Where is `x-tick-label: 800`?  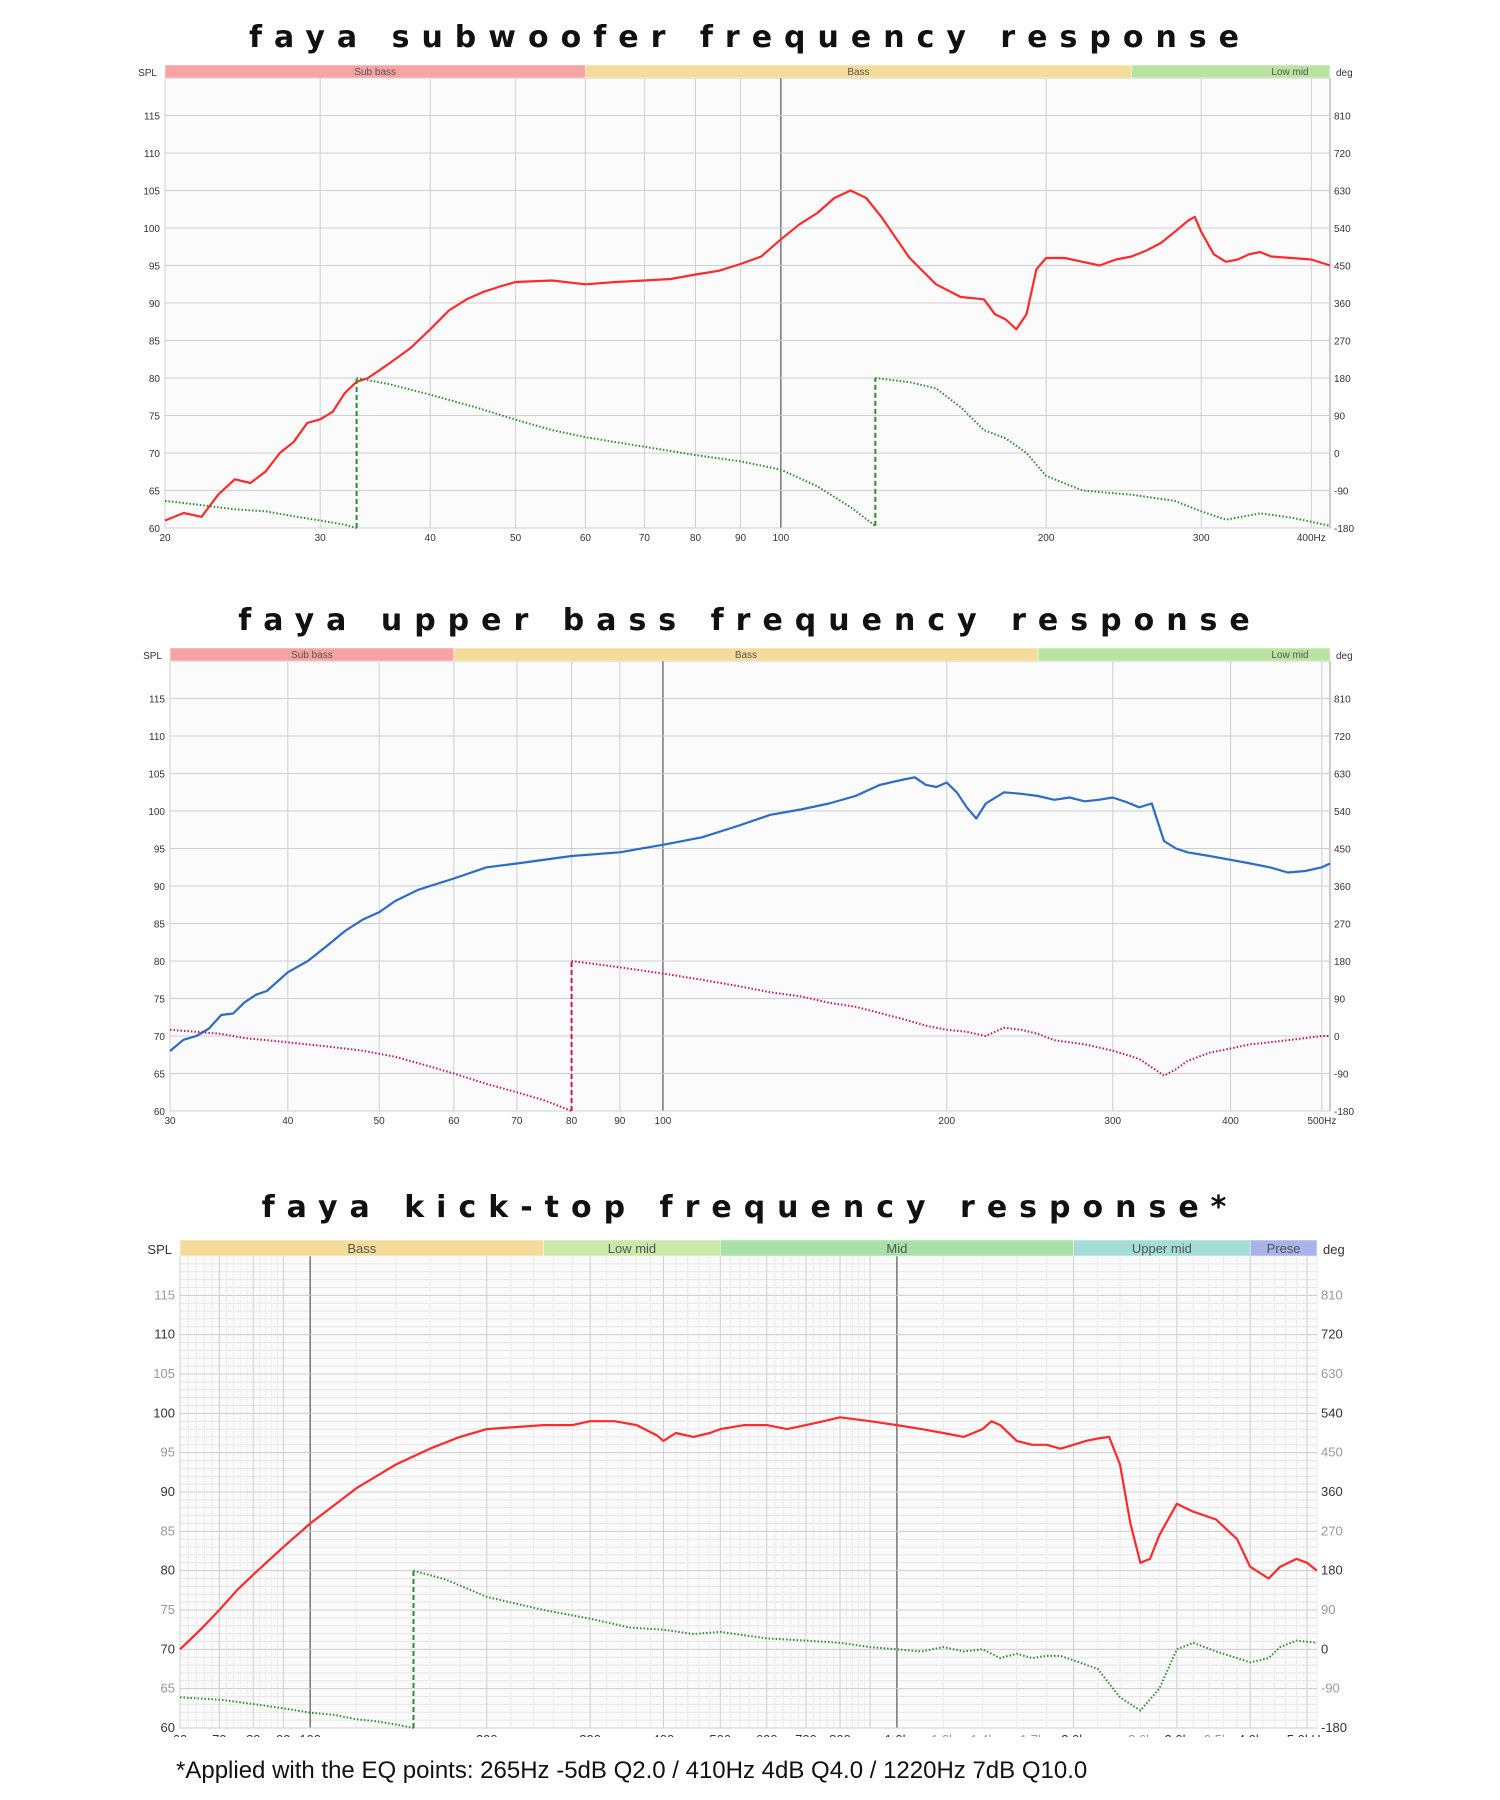 x-tick-label: 800 is located at coordinates (840, 1734).